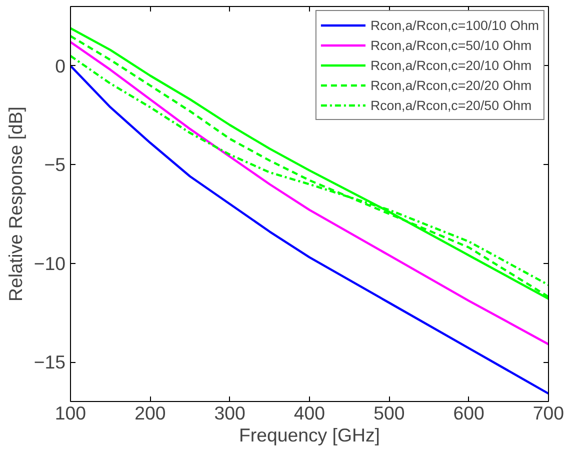  I want to click on legend-label: Rcon,a/Rcon,c=20/10 Ohm, so click(451, 65).